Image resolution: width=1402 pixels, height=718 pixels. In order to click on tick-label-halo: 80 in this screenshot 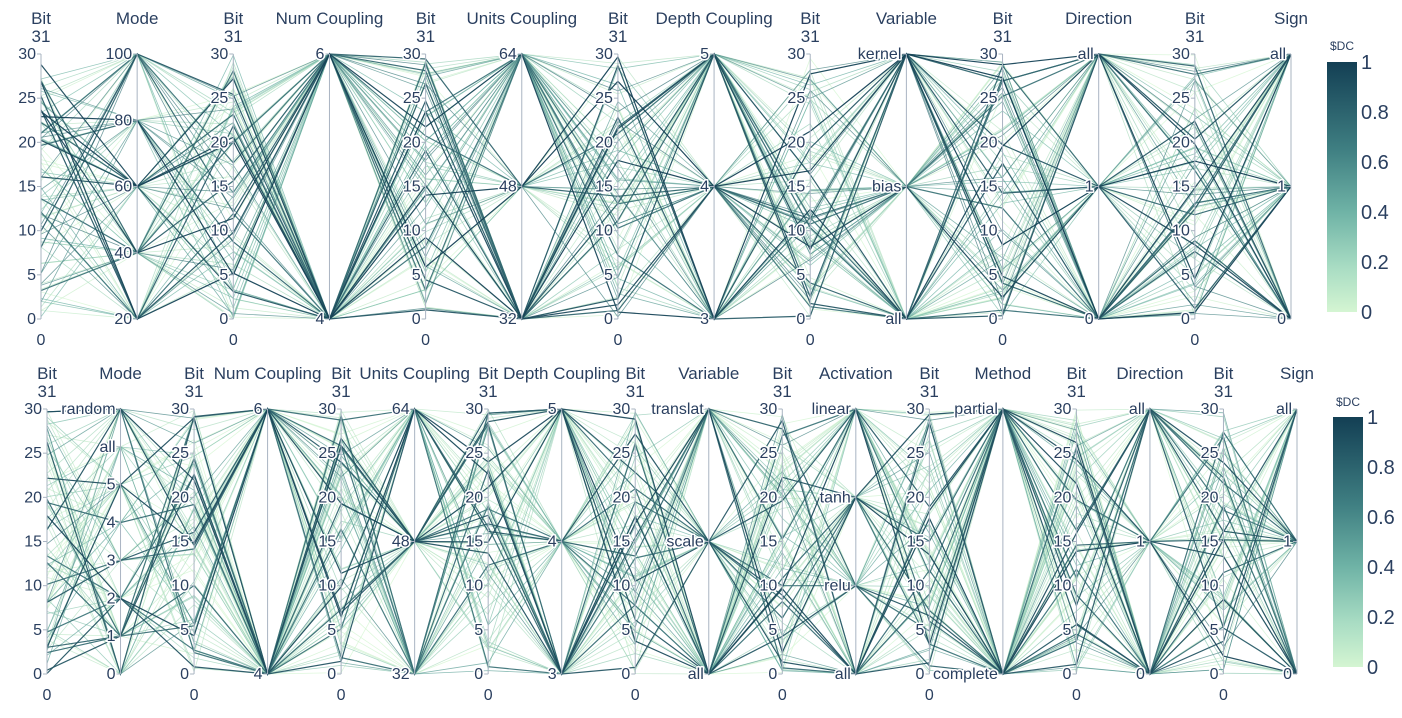, I will do `click(123, 120)`.